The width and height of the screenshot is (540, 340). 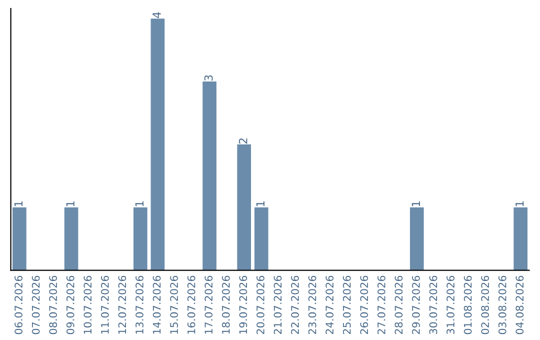 What do you see at coordinates (174, 305) in the screenshot?
I see `x-tick-label: 15.07.2026` at bounding box center [174, 305].